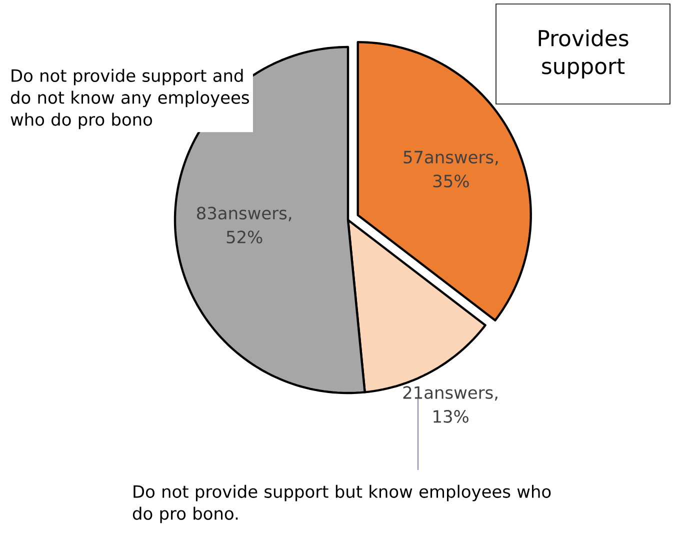 The image size is (677, 533). I want to click on slice-label: Do not provide support and do not know any employees who do pro bono, so click(129, 99).